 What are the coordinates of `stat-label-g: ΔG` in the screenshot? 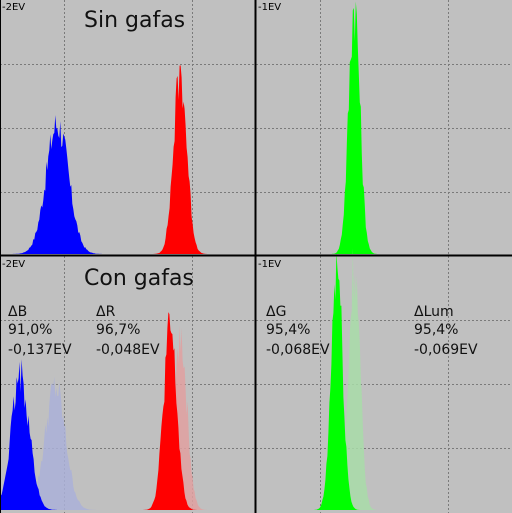 It's located at (276, 312).